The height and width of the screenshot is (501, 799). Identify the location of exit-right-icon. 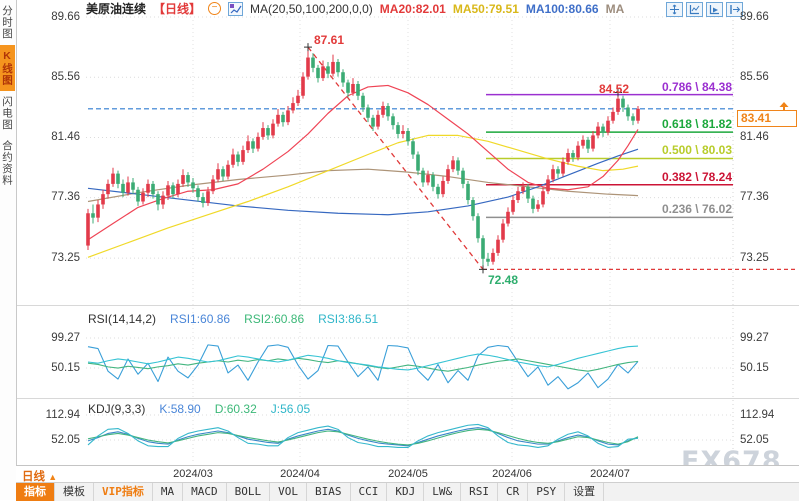
(734, 9).